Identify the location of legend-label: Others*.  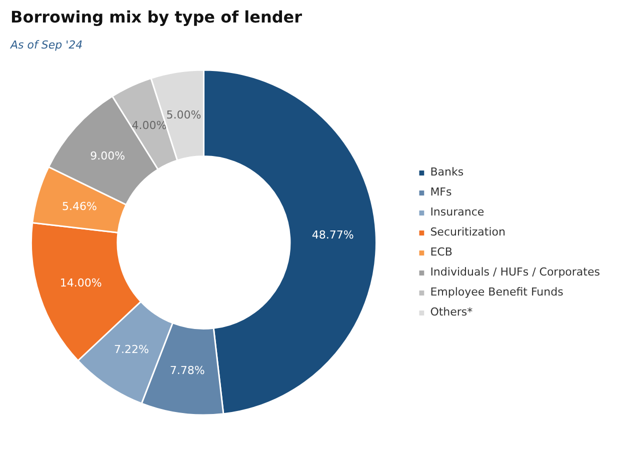
(451, 312).